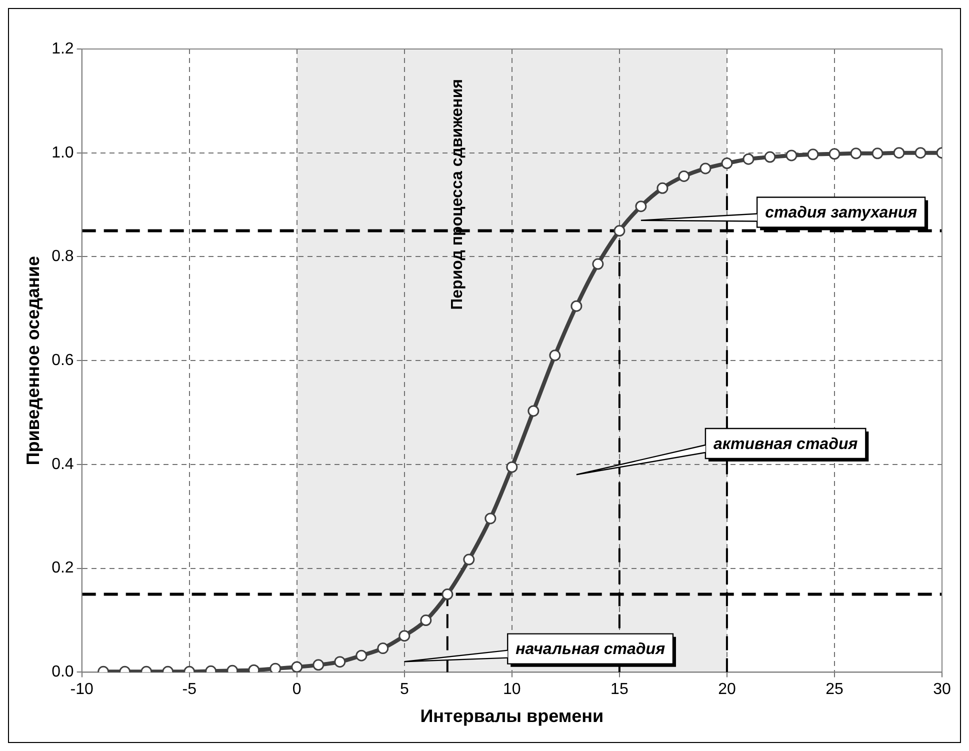  Describe the element at coordinates (512, 689) in the screenshot. I see `x-tick-label: 10` at that location.